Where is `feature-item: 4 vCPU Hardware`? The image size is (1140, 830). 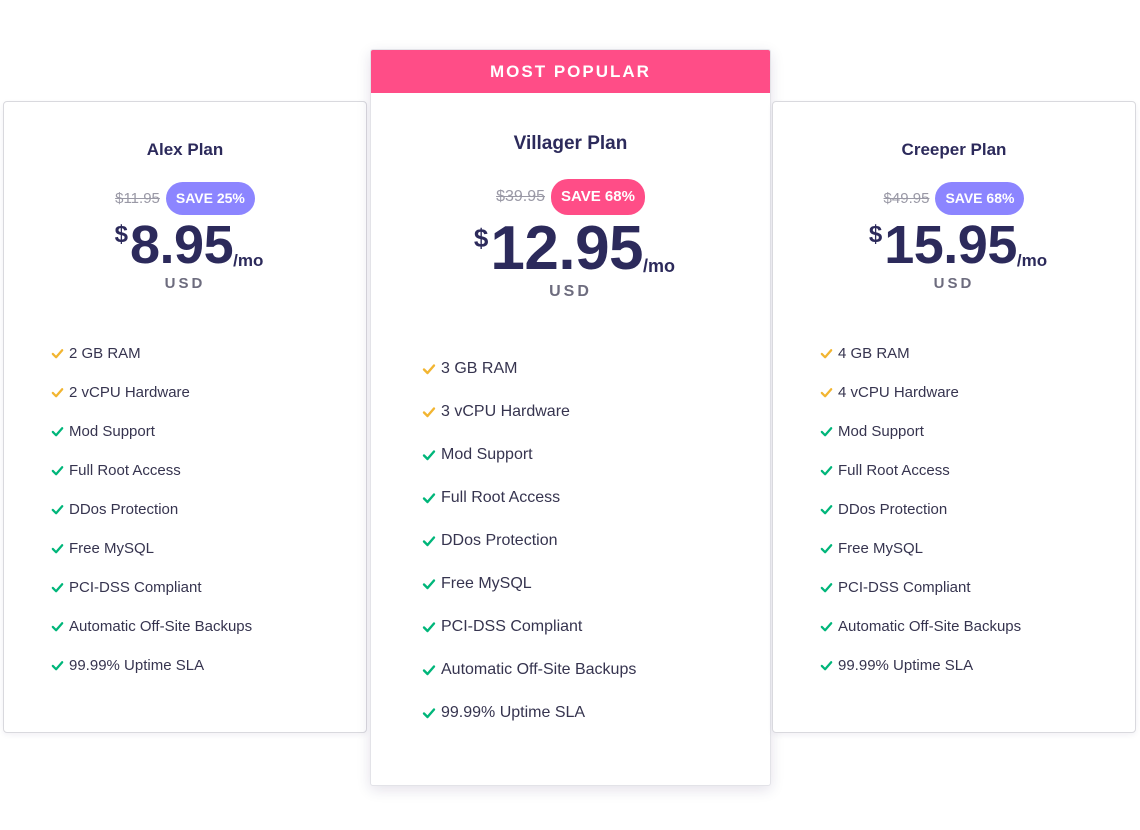
feature-item: 4 vCPU Hardware is located at coordinates (977, 392).